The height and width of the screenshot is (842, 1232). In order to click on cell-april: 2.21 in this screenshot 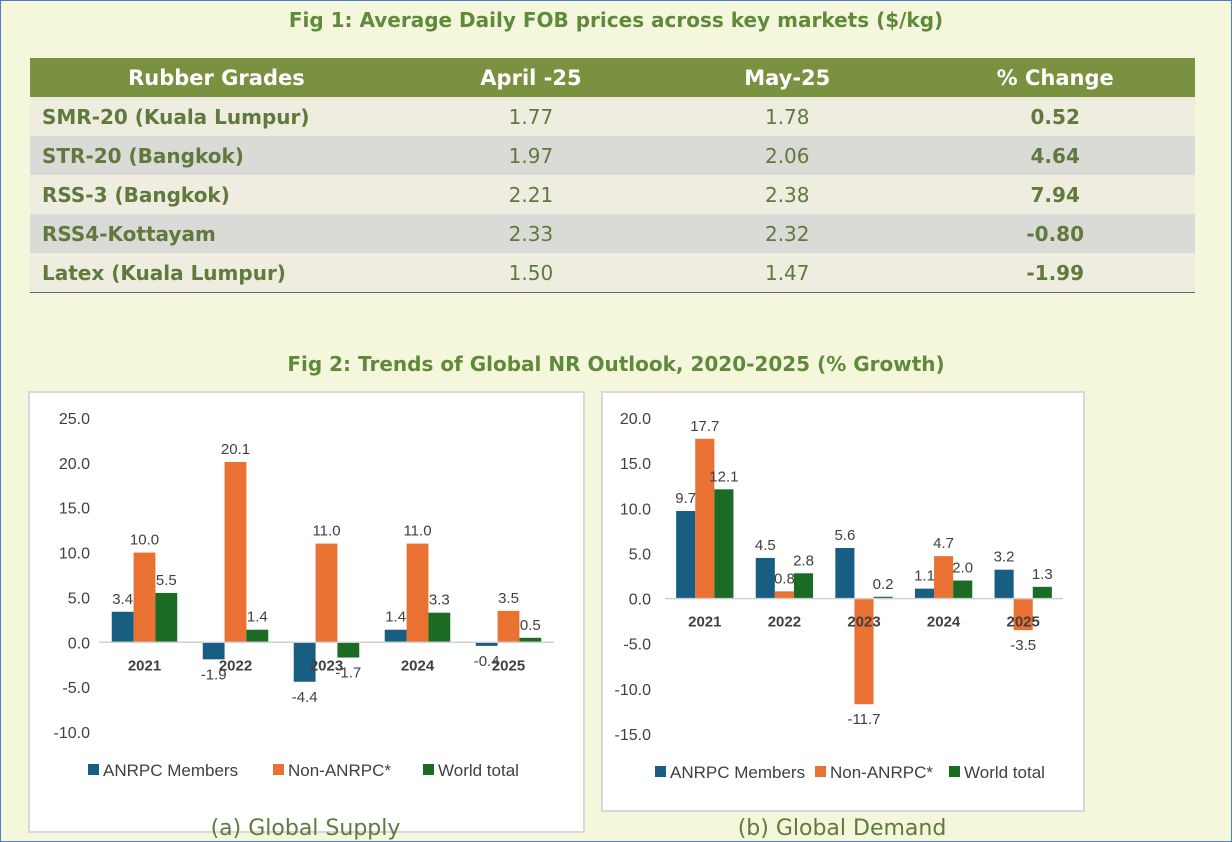, I will do `click(531, 194)`.